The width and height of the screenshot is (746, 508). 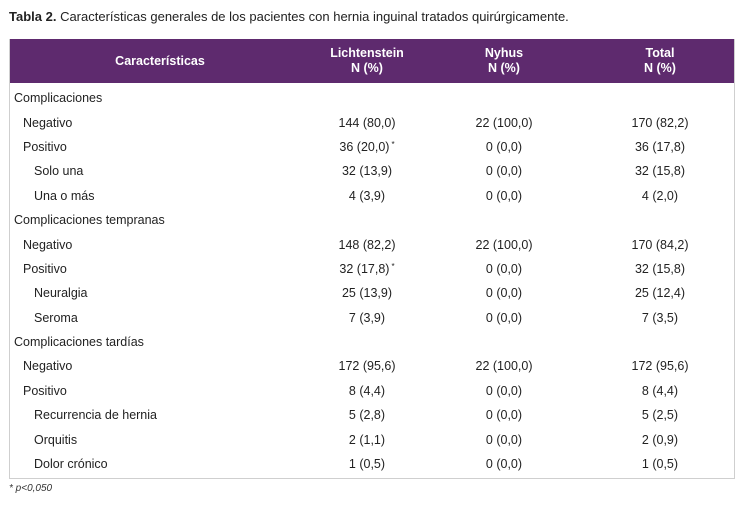 I want to click on cell-lichtenstein-value: 4 (3,9), so click(x=367, y=195).